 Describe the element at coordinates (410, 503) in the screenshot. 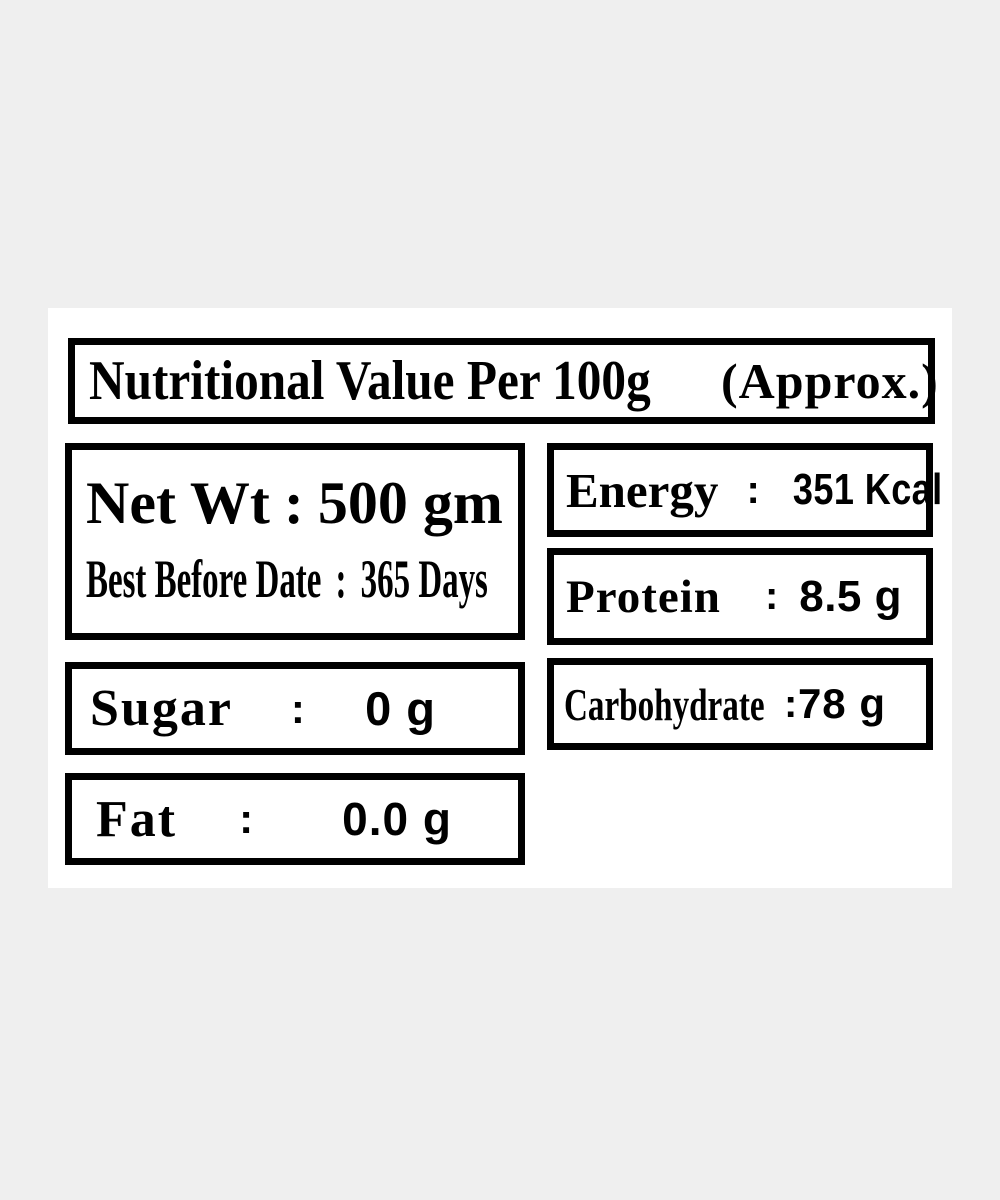

I see `net-weight-value: 500 gm` at that location.